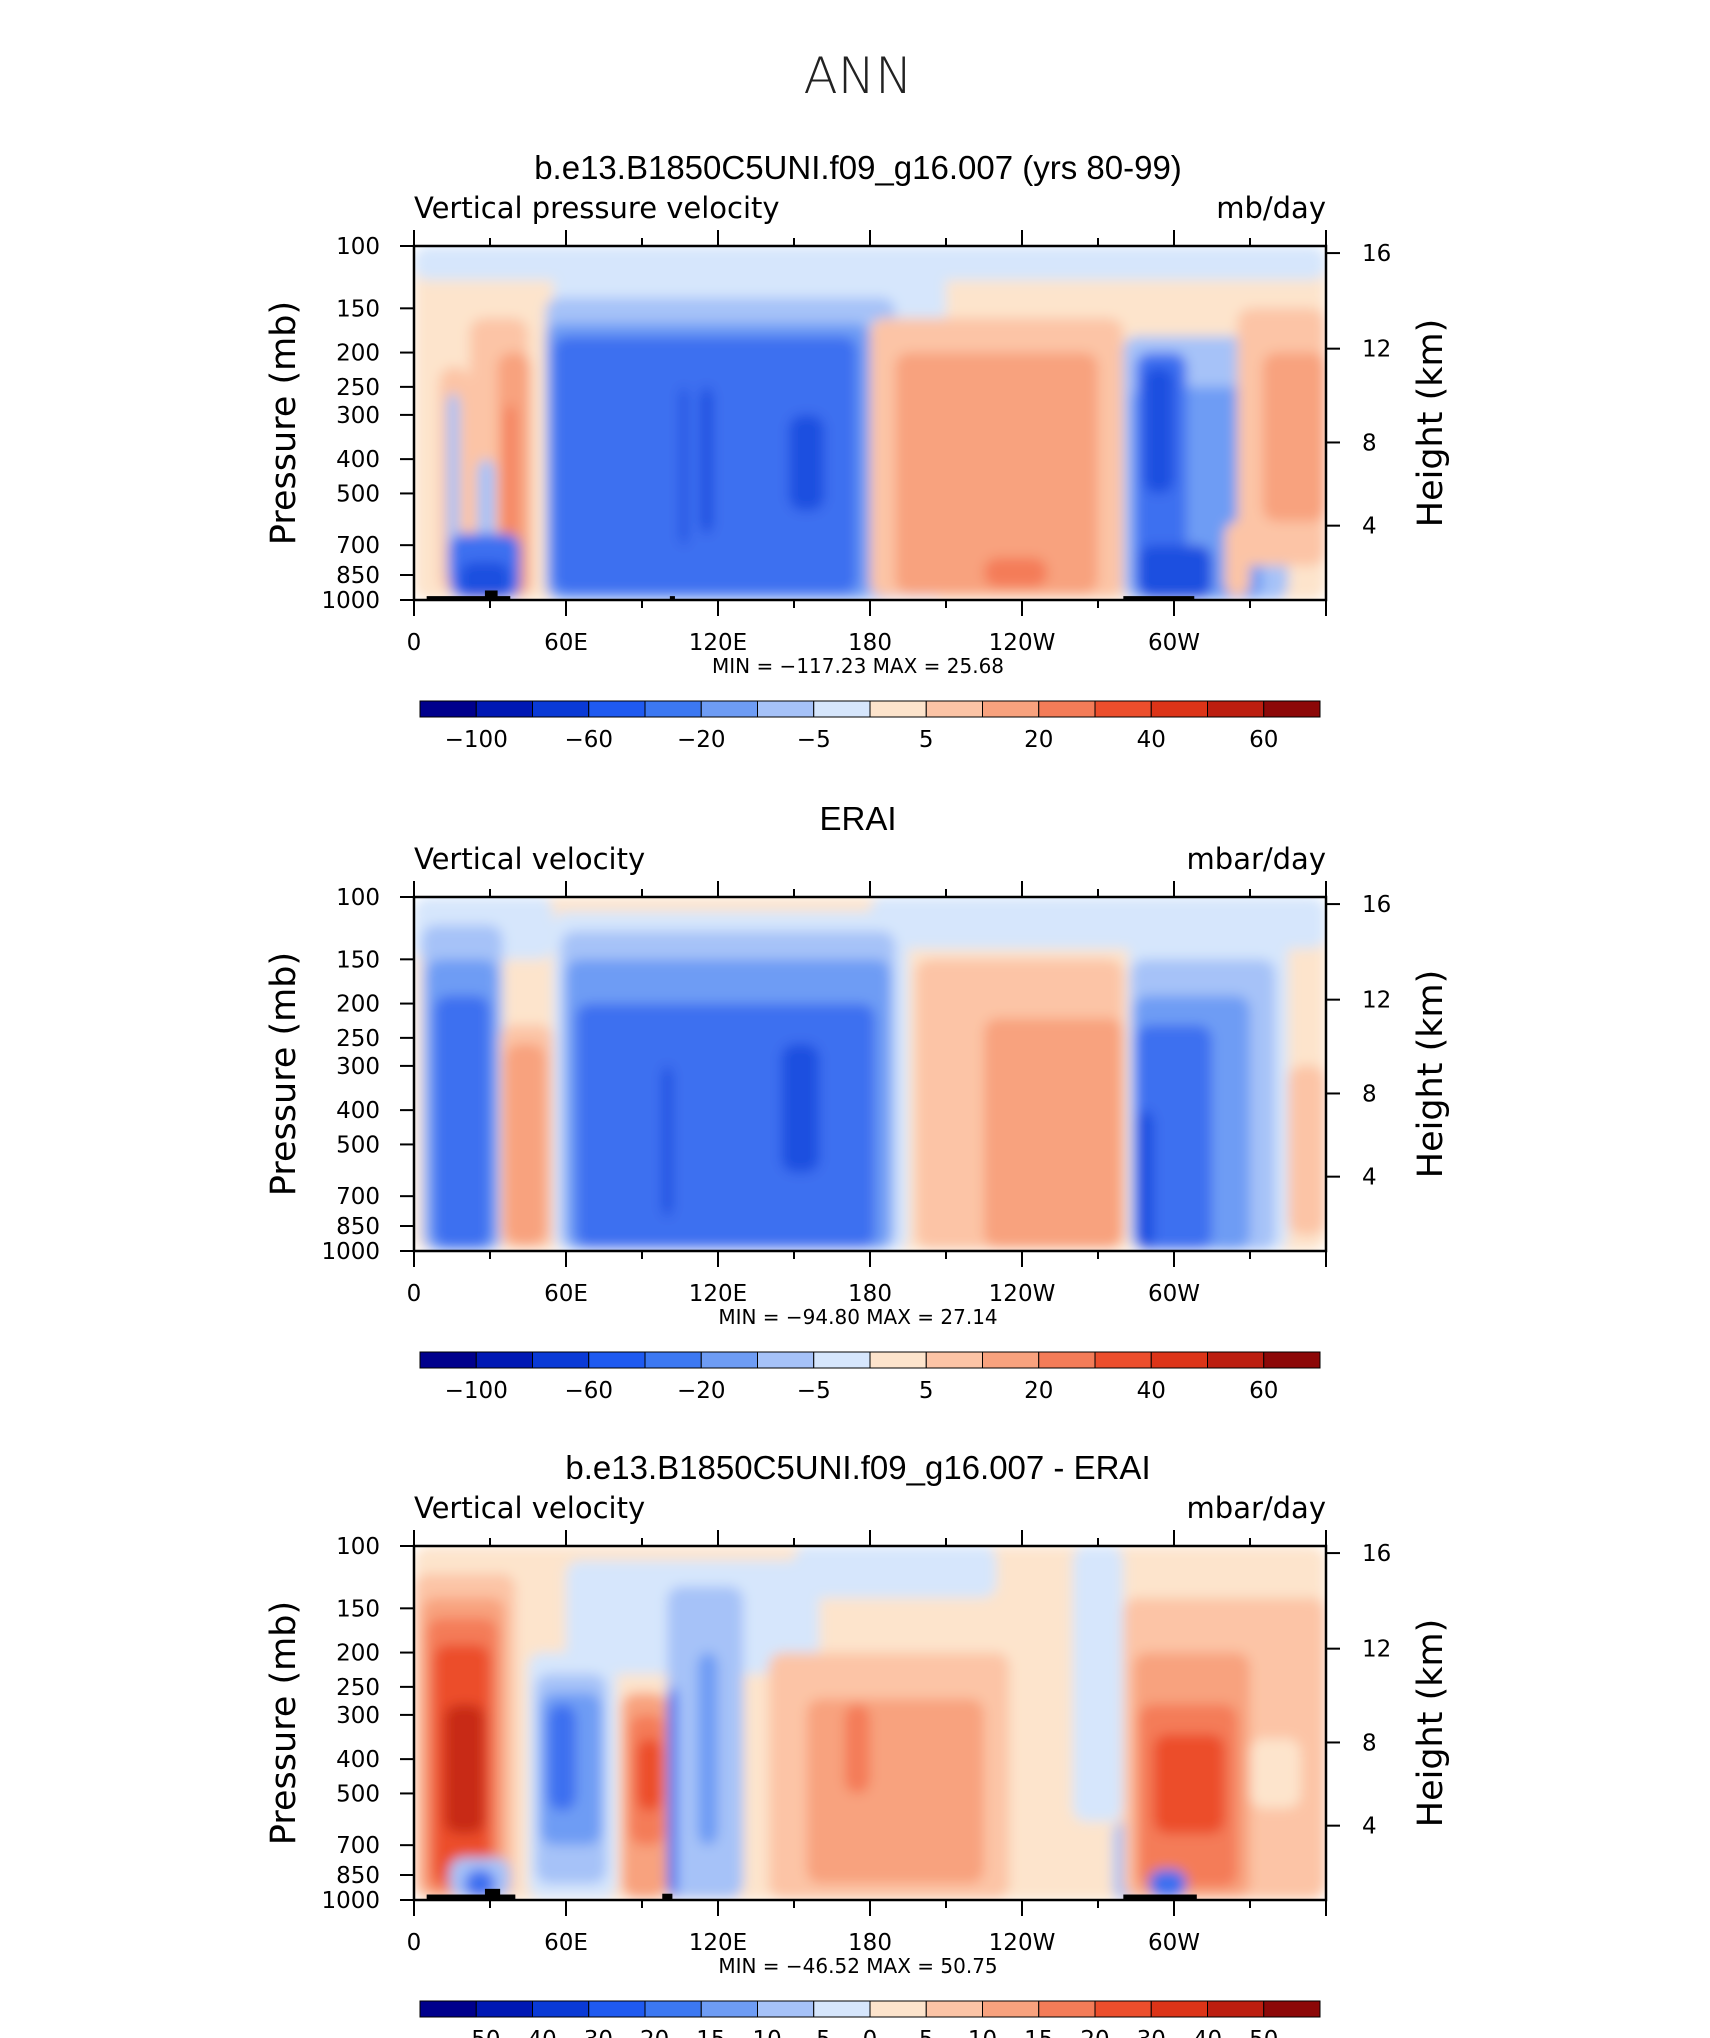 This screenshot has width=1710, height=2038. I want to click on panel-title: b.e13.B1850C5UNI.f09_g16.007 - ERAI, so click(857, 1467).